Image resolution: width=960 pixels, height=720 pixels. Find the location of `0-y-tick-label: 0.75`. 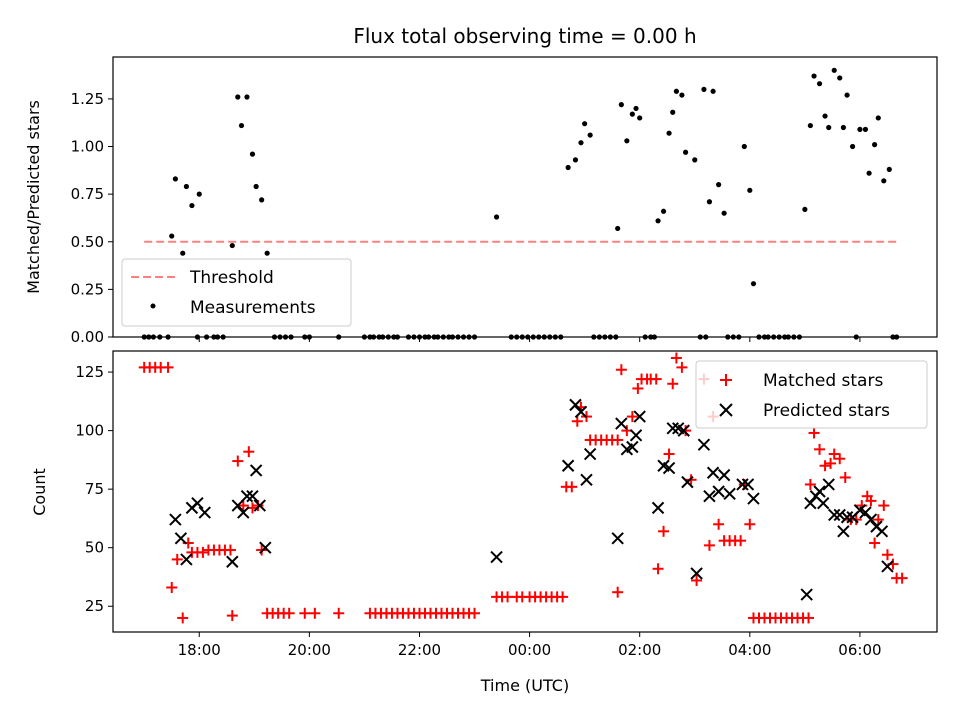

0-y-tick-label: 0.75 is located at coordinates (87, 194).